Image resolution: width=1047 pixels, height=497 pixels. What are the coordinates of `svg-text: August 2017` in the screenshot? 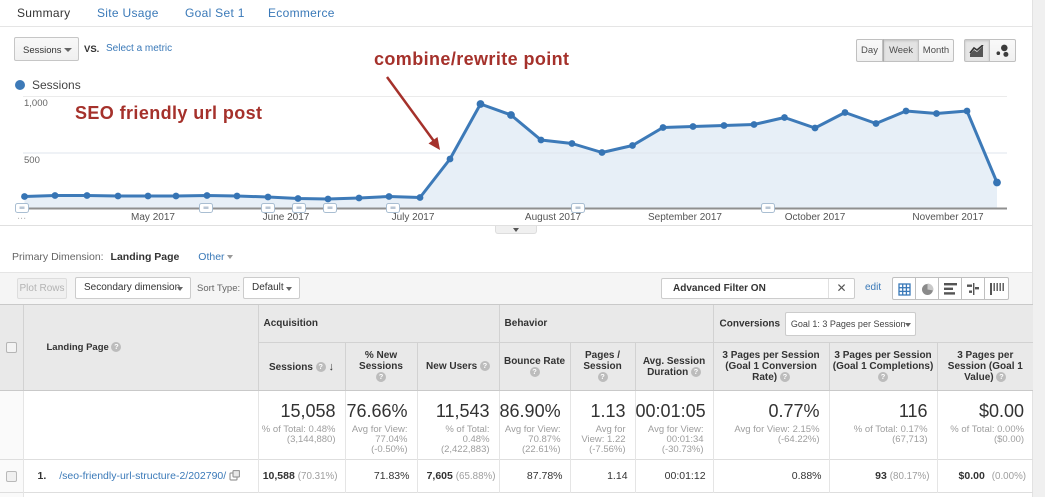 It's located at (553, 217).